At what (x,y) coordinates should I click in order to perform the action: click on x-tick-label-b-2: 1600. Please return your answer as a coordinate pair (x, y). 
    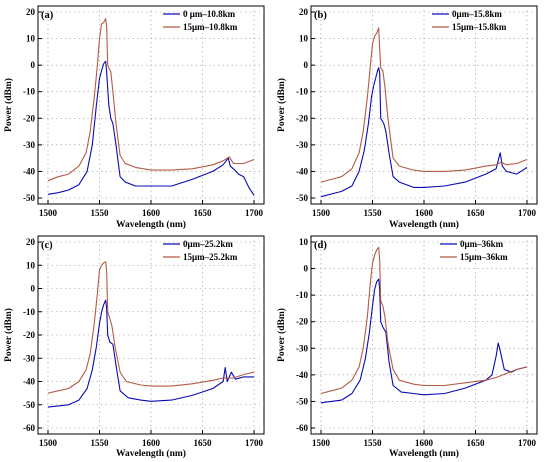
    Looking at the image, I should click on (424, 213).